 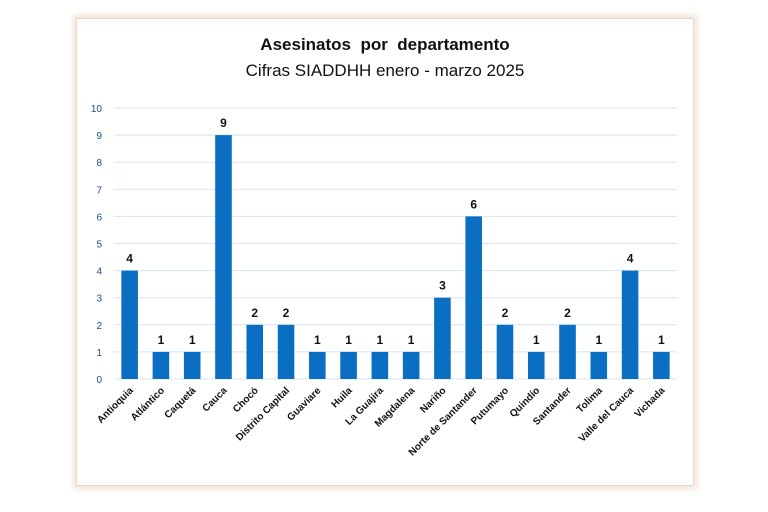 I want to click on x-tick-label: Tolima, so click(x=590, y=400).